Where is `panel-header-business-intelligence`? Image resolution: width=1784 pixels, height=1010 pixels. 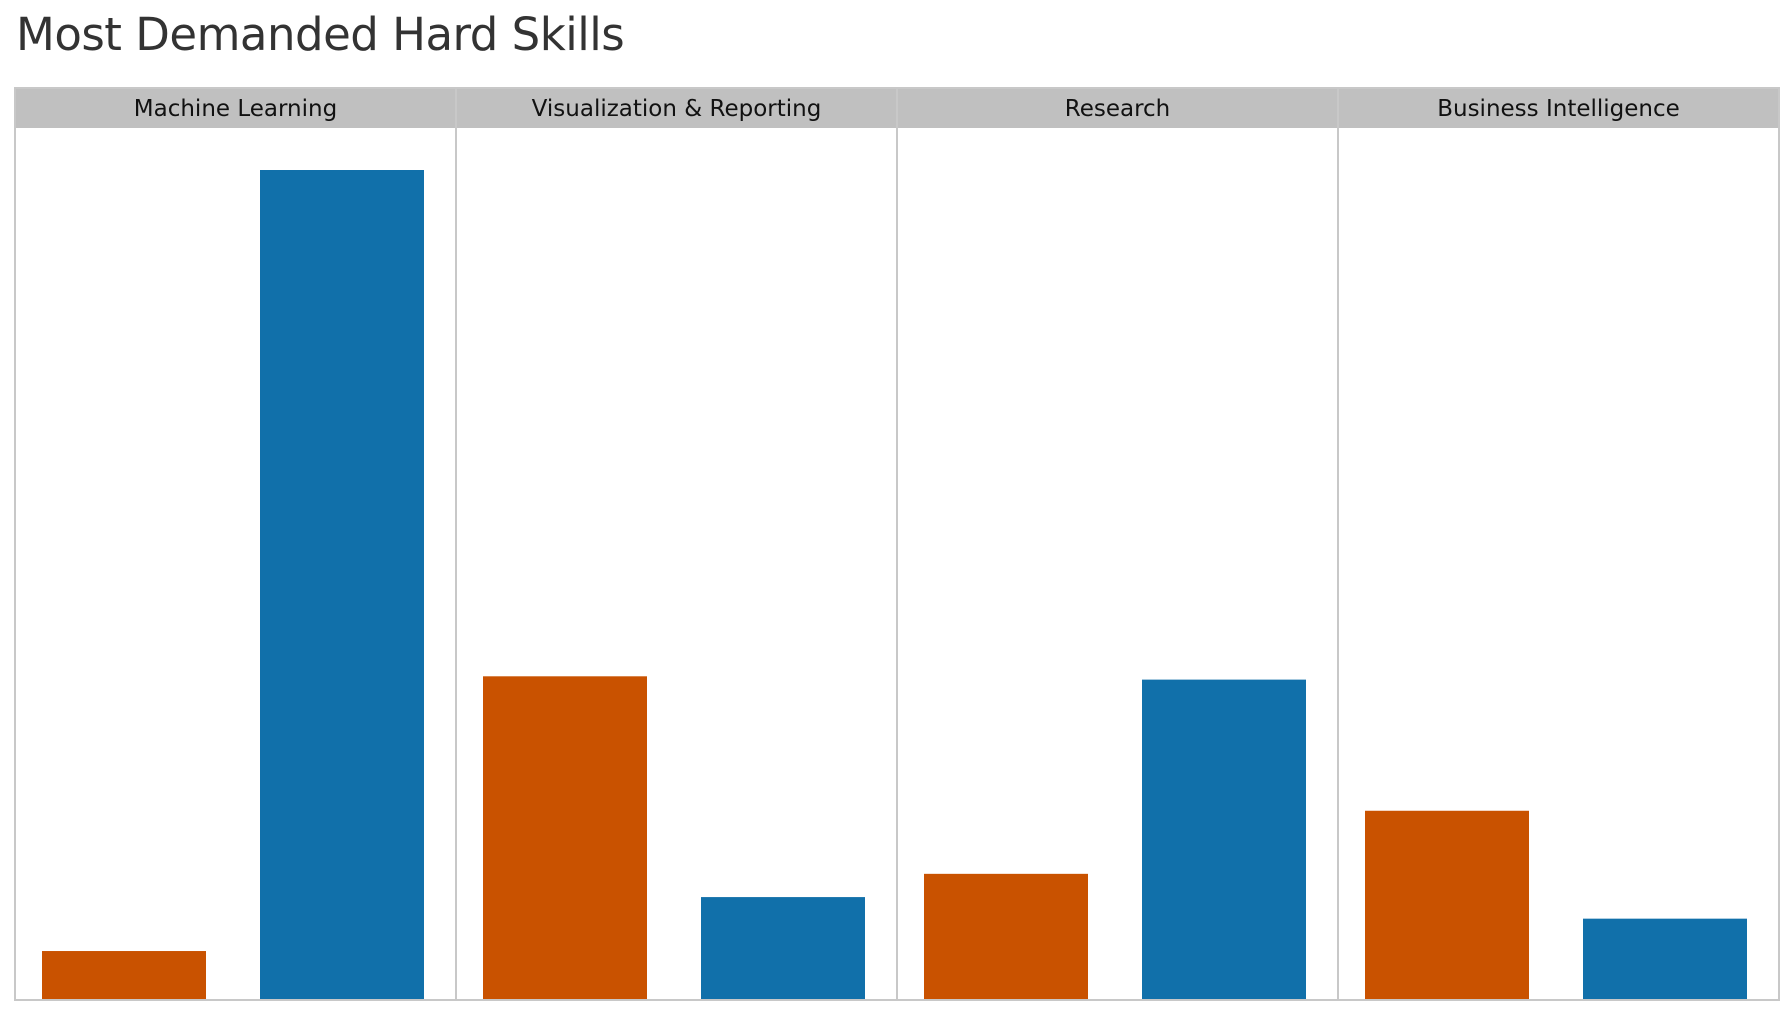 panel-header-business-intelligence is located at coordinates (1558, 108).